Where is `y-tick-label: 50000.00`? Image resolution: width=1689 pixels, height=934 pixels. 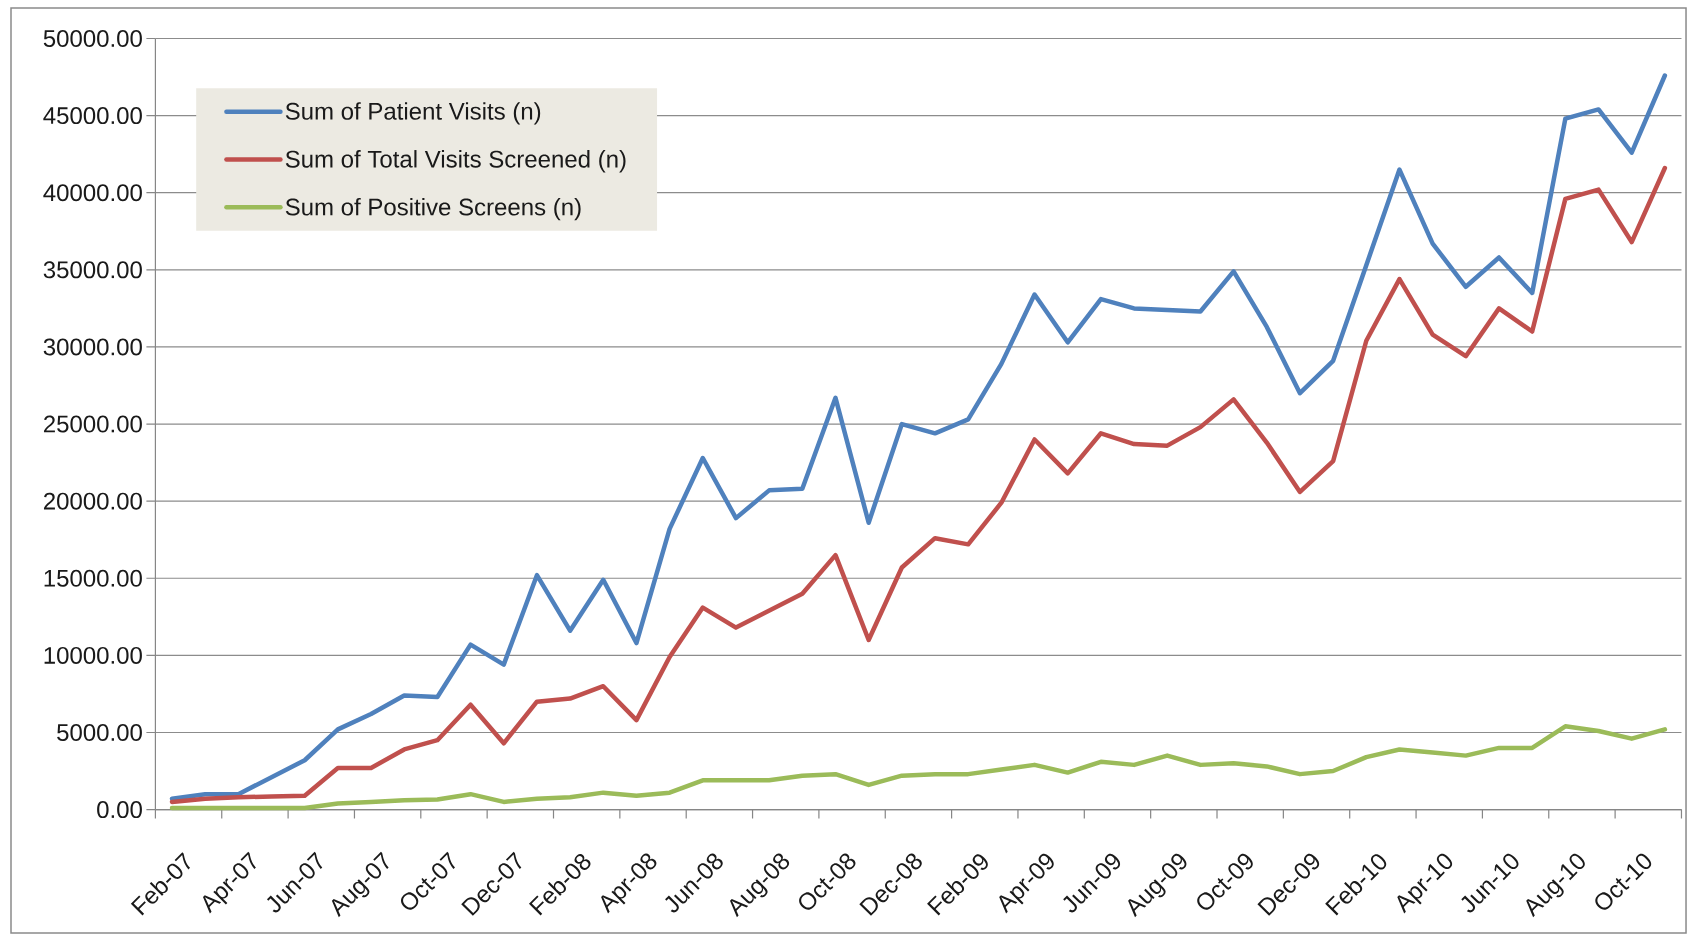 y-tick-label: 50000.00 is located at coordinates (92, 38).